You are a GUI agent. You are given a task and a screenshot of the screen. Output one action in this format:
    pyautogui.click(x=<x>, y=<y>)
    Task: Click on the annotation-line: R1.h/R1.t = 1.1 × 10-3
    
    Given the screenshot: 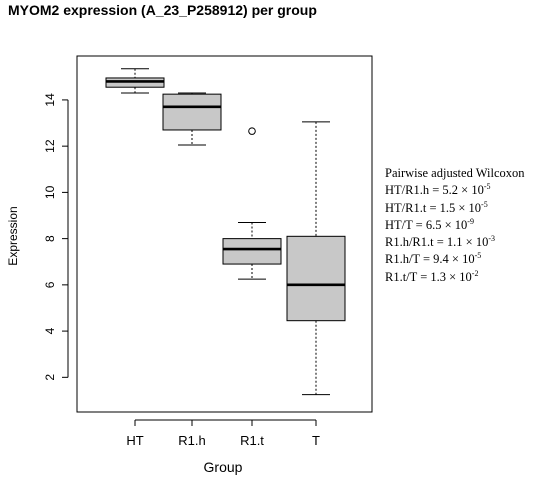 What is the action you would take?
    pyautogui.click(x=455, y=242)
    